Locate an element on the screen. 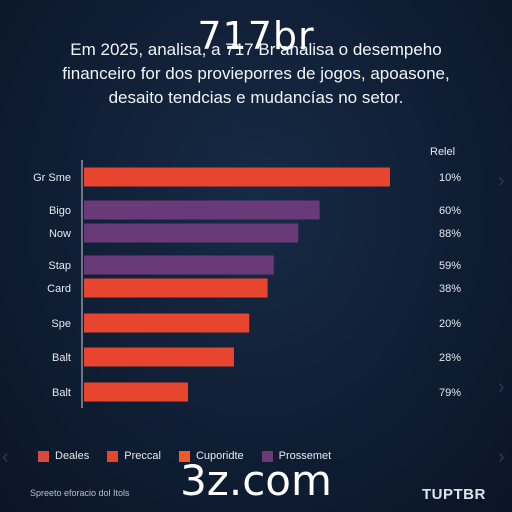  brand-logo: TUPTBR is located at coordinates (454, 494).